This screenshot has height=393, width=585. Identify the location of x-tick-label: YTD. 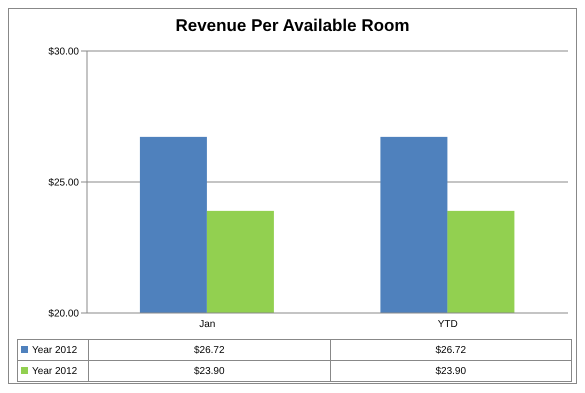
(448, 324).